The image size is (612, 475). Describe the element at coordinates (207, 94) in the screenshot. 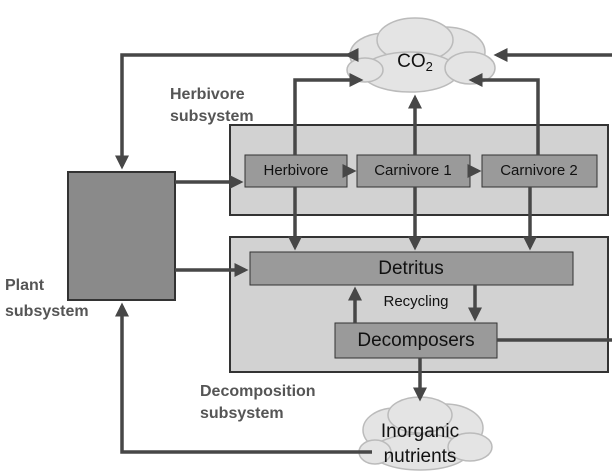

I see `subsystem-label: Herbivore` at that location.